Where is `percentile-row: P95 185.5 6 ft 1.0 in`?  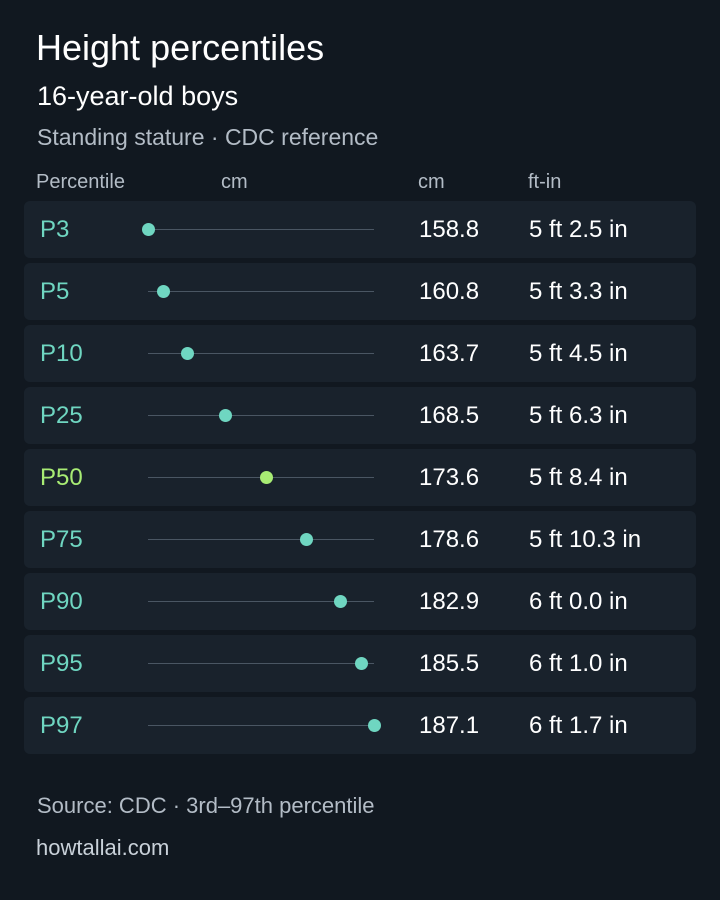 percentile-row: P95 185.5 6 ft 1.0 in is located at coordinates (360, 663).